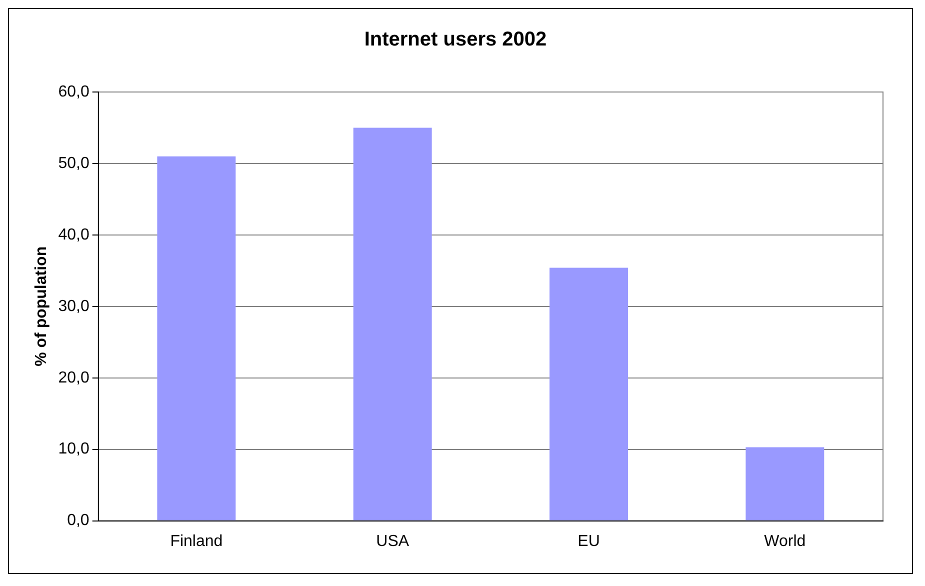 This screenshot has height=586, width=925. I want to click on y-tick-label: 10,0, so click(74, 449).